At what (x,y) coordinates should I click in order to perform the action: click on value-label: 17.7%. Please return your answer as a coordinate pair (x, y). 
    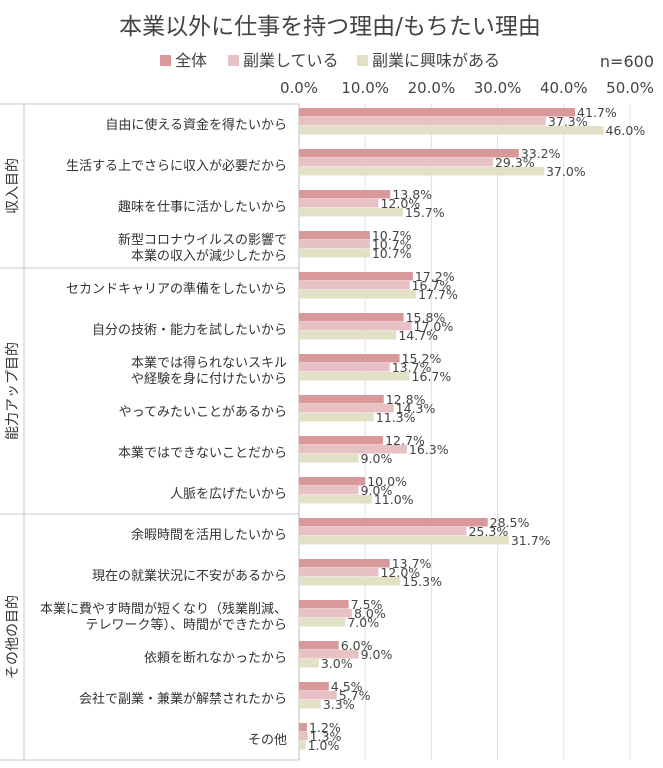
    Looking at the image, I should click on (438, 294).